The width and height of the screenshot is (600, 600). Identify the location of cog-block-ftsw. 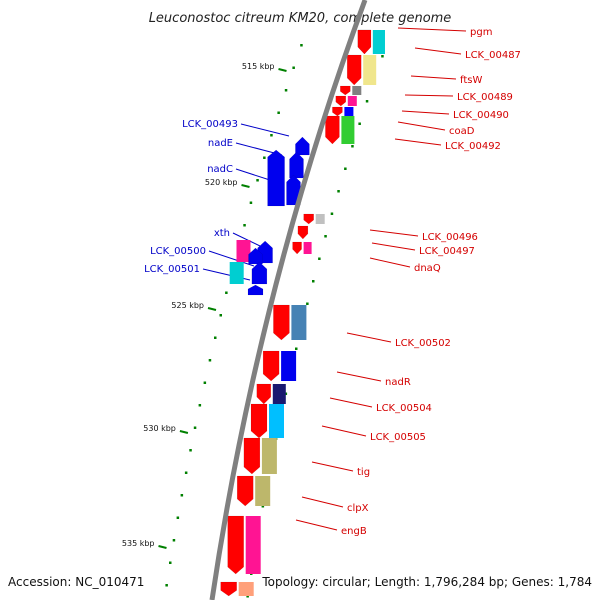
(370, 70).